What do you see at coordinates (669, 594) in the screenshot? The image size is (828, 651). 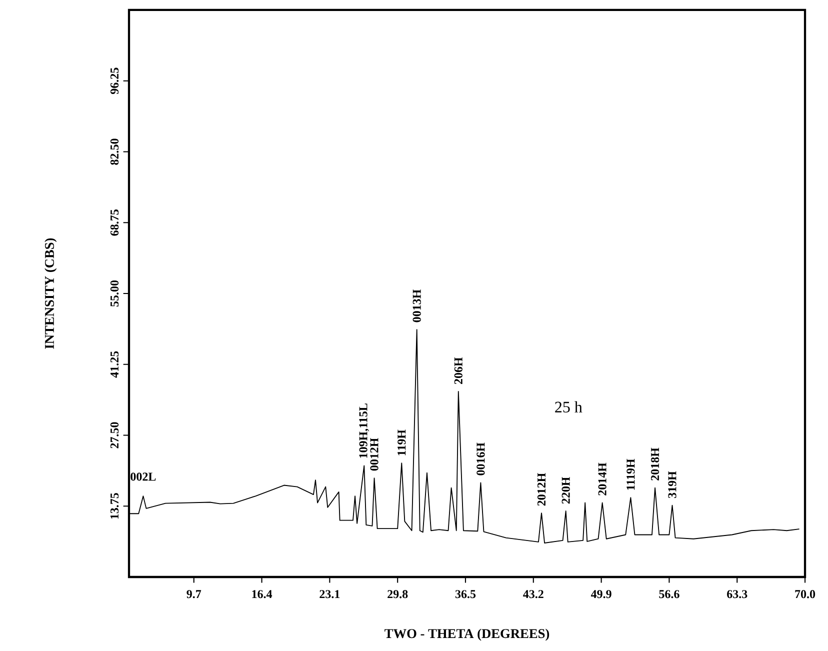 I see `x-tick-label: 56.6` at bounding box center [669, 594].